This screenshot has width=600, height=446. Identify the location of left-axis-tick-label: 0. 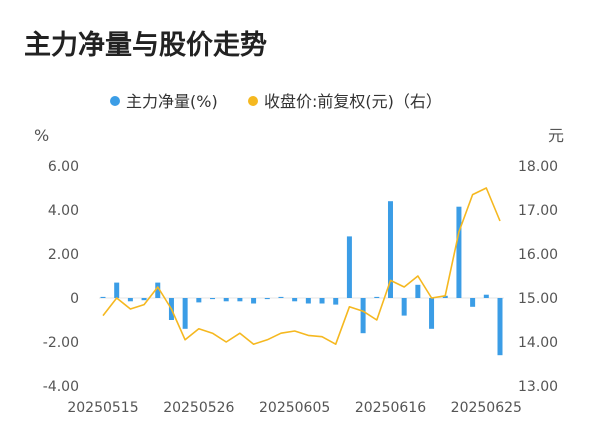
(74, 299).